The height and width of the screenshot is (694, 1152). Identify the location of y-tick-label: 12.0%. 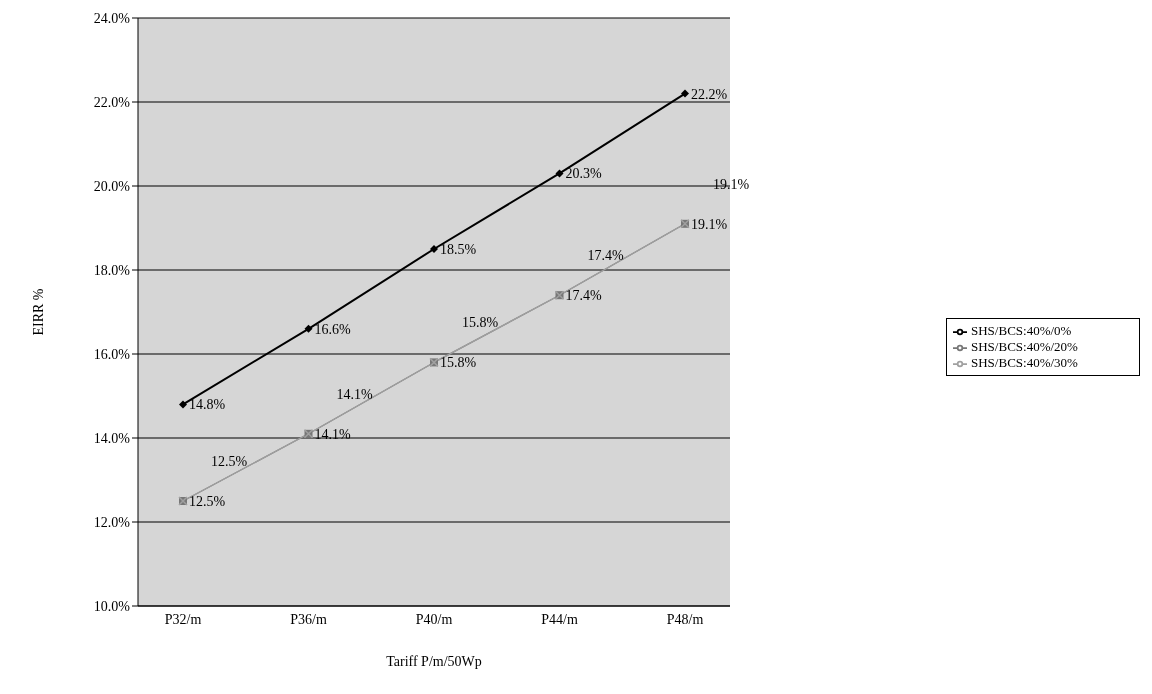
(112, 522).